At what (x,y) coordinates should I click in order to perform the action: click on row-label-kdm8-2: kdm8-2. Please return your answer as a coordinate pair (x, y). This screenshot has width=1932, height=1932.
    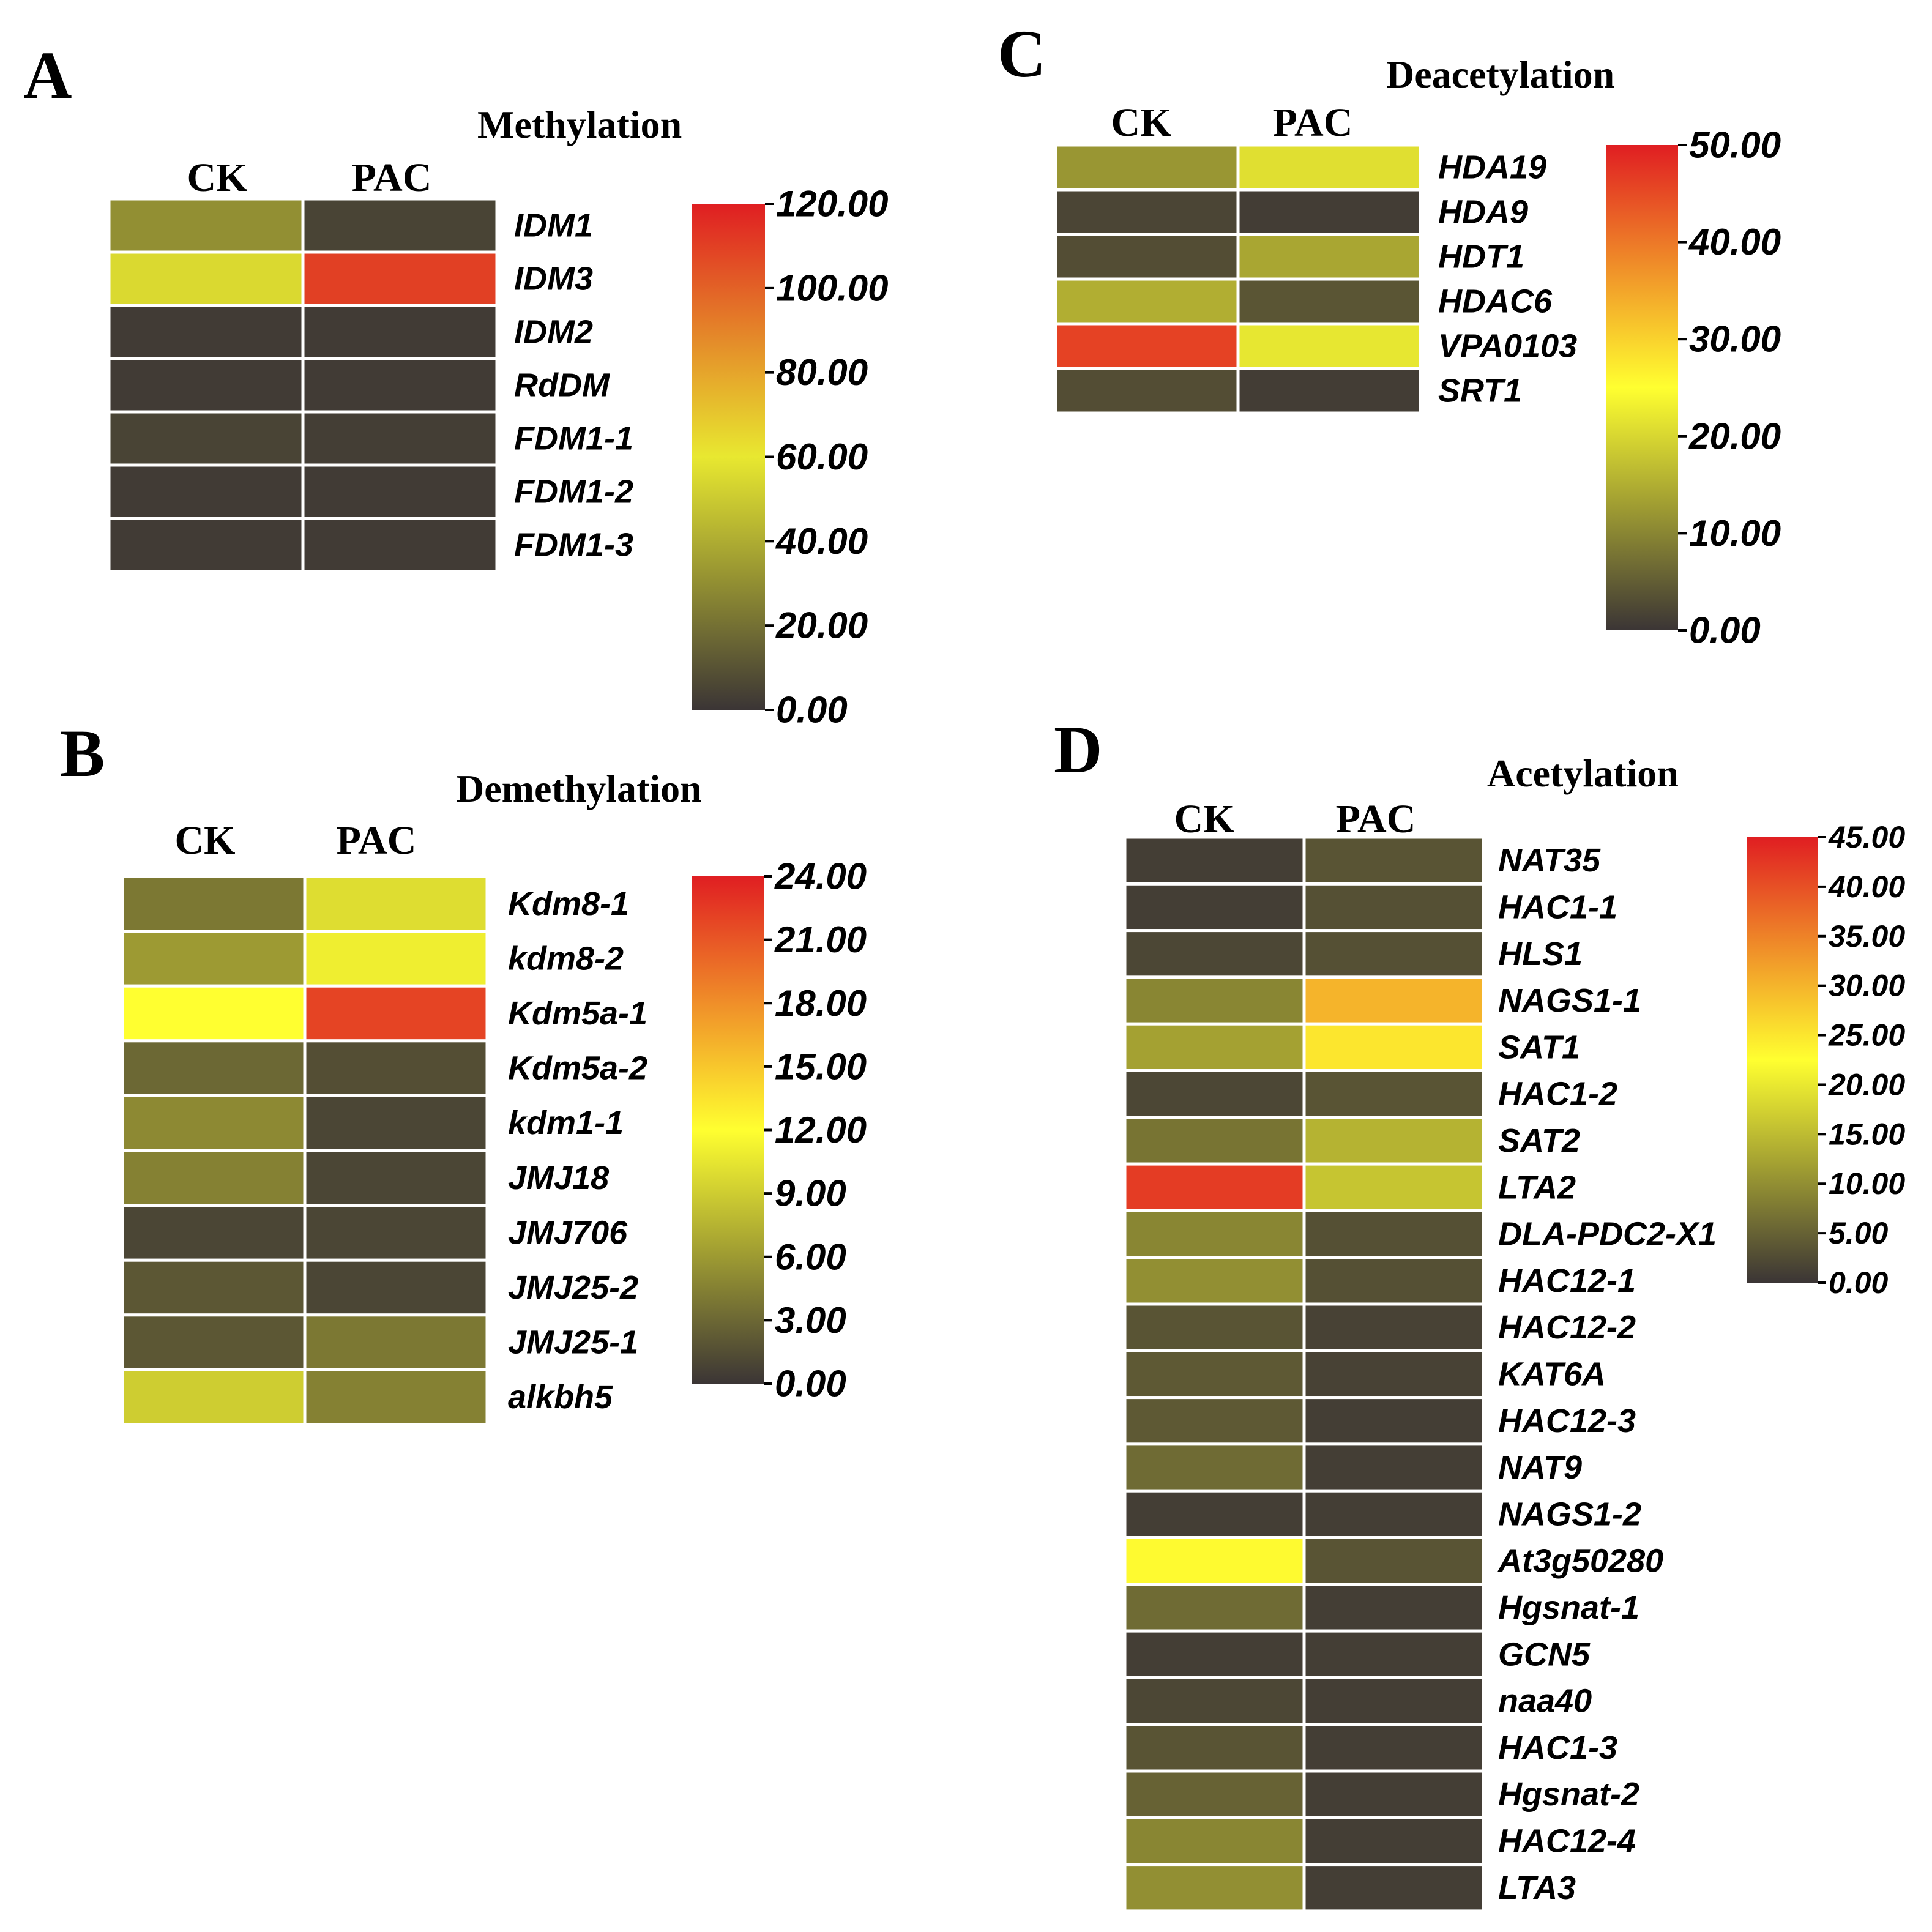
    Looking at the image, I should click on (566, 958).